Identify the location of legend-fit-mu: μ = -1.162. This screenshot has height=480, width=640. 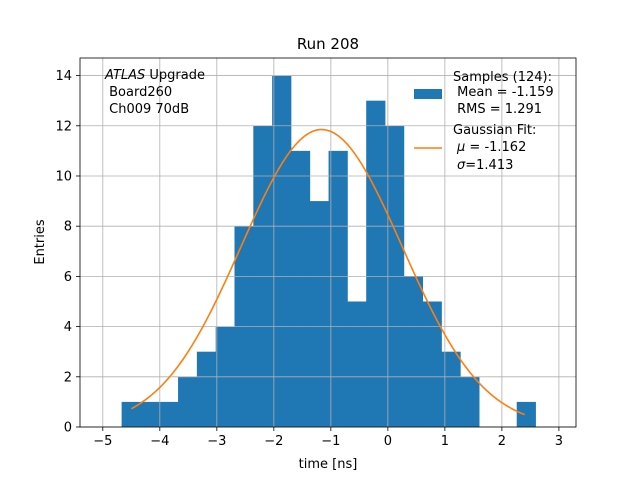
(491, 147).